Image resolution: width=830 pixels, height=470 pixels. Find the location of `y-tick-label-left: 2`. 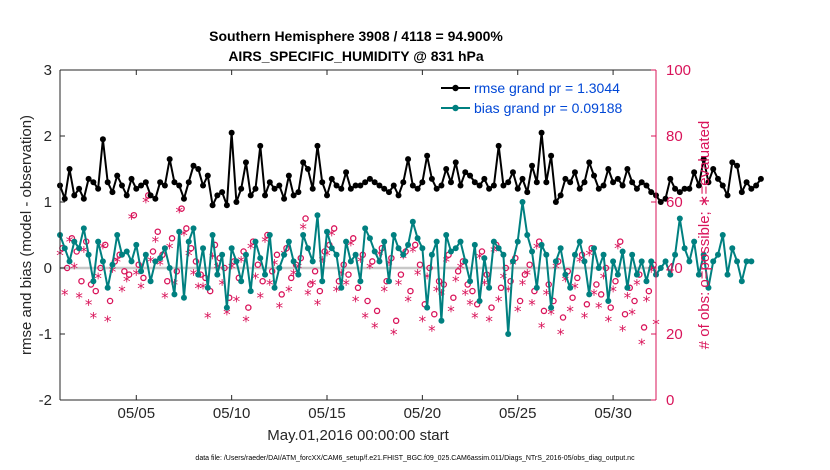

y-tick-label-left: 2 is located at coordinates (48, 136).